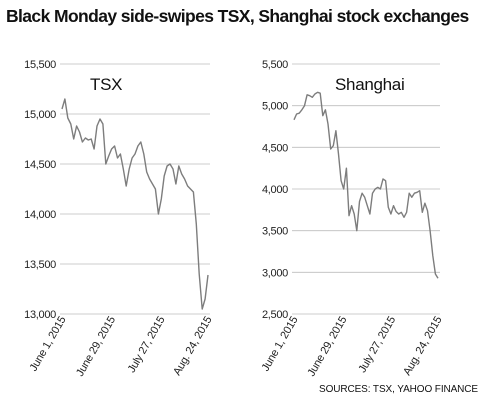  I want to click on shanghai-ytick-label: 4,000, so click(275, 190).